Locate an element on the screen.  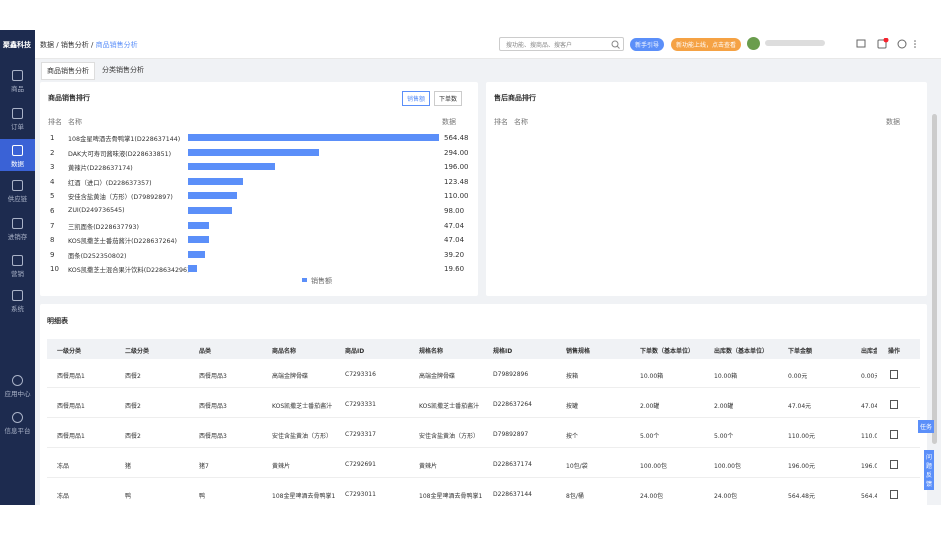
nav-item: 进销存 is located at coordinates (17, 236).